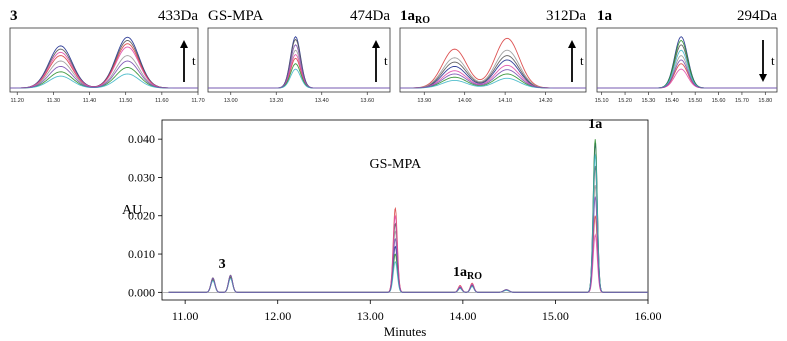 Image resolution: width=787 pixels, height=341 pixels. I want to click on inset-1aro-xtick-label: 13.90, so click(424, 101).